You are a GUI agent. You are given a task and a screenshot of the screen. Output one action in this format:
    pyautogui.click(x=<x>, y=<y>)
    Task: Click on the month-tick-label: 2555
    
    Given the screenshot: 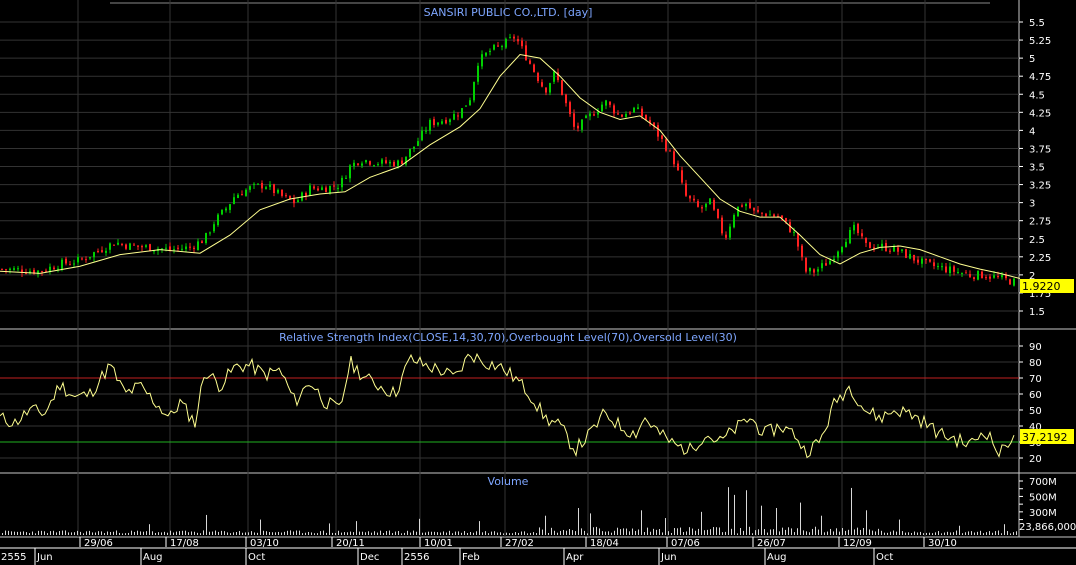 What is the action you would take?
    pyautogui.click(x=13, y=557)
    